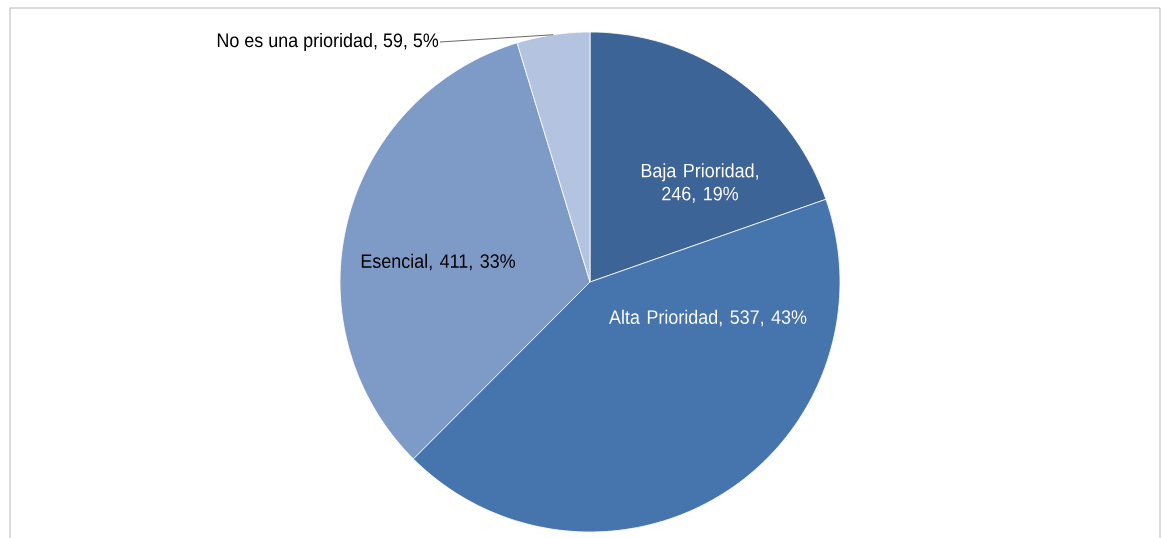 The image size is (1163, 538). I want to click on slice-label: No es una prioridad, so click(294, 42).